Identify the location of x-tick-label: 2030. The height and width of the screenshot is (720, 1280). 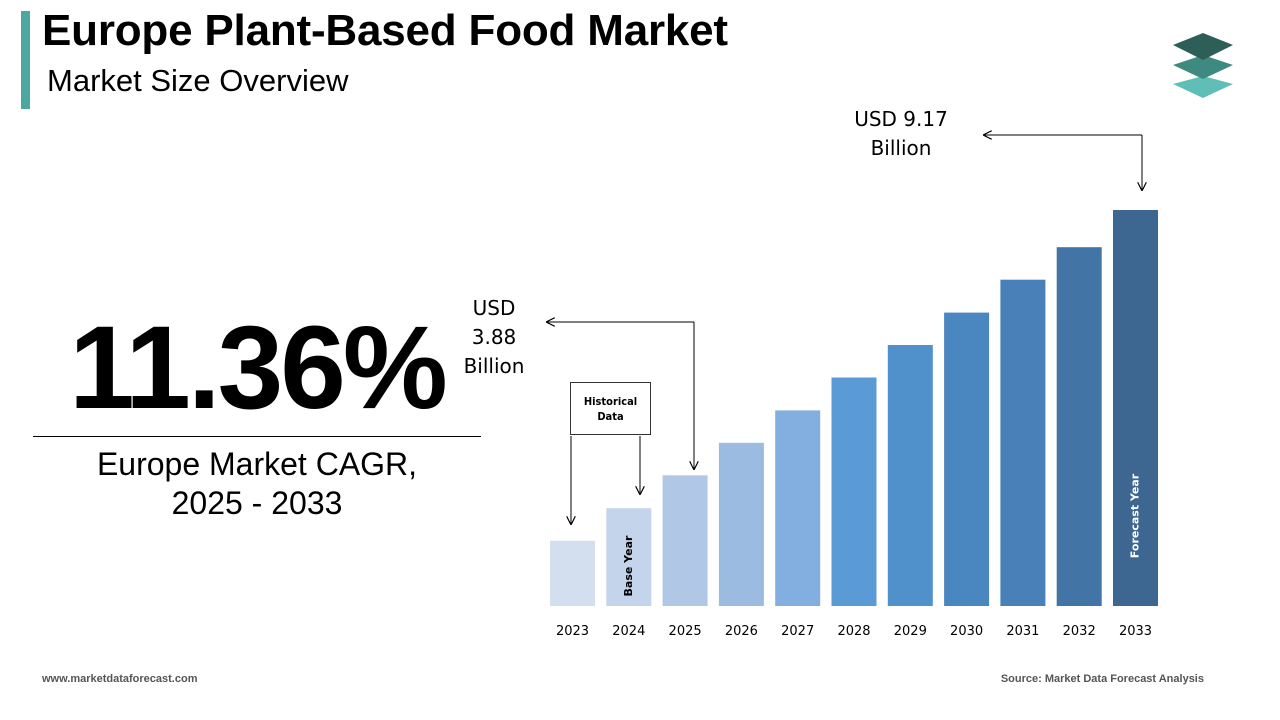
(966, 631).